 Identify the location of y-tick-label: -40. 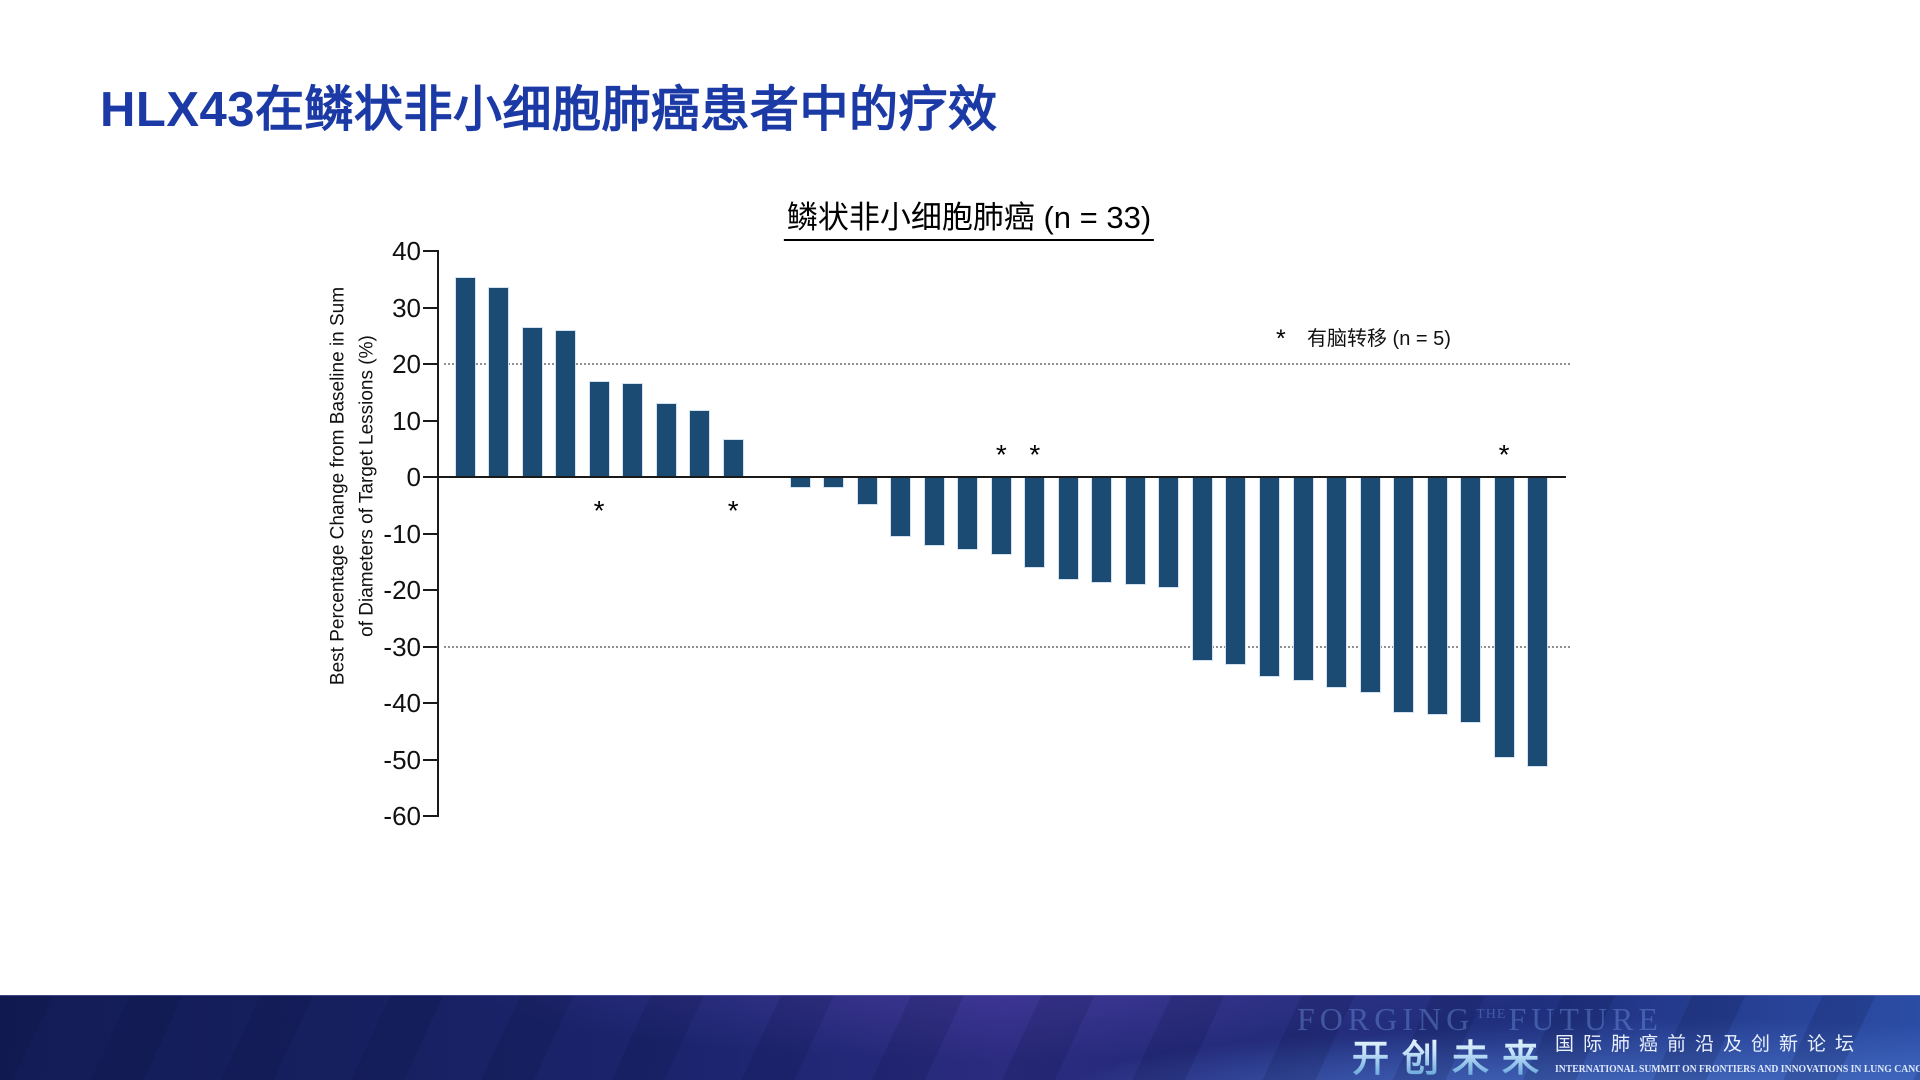
(402, 703).